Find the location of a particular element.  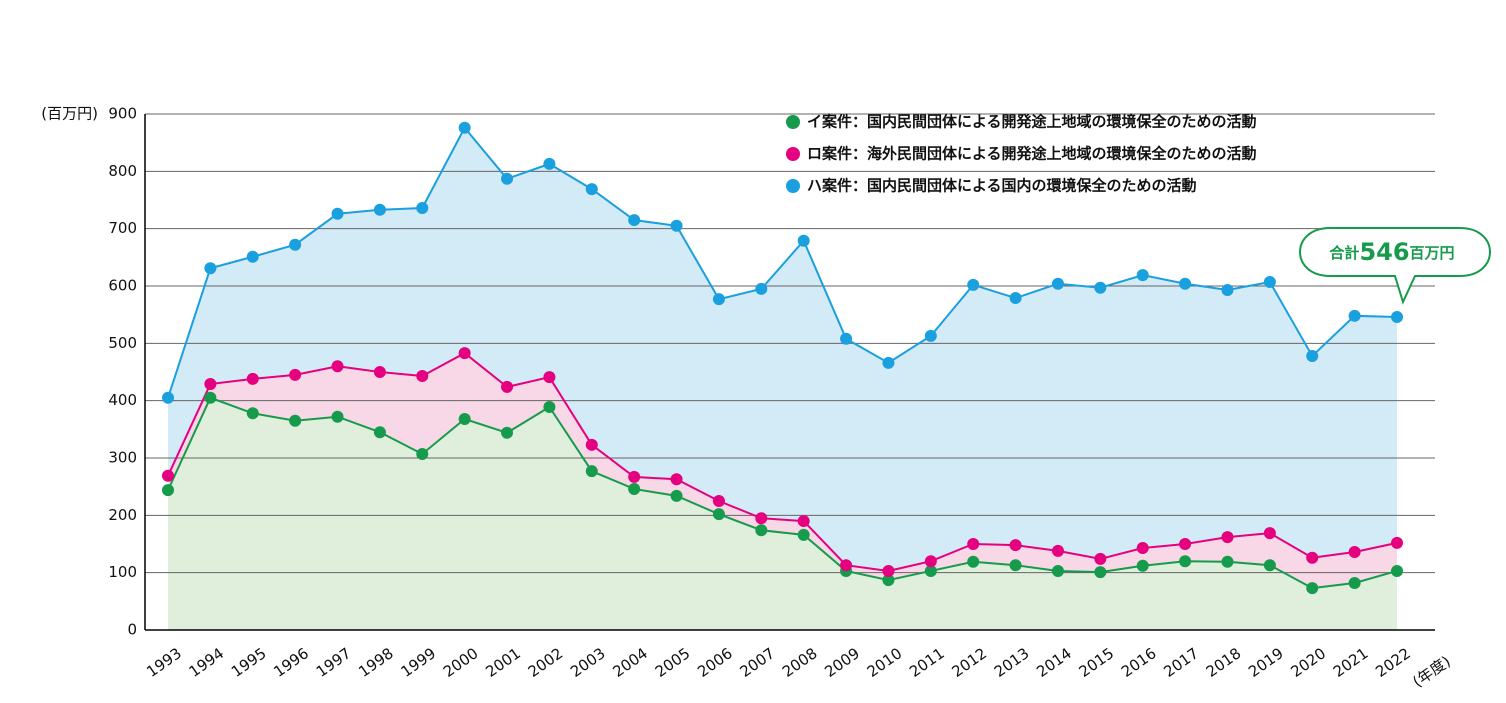

y-tick-label: 700 is located at coordinates (122, 228).